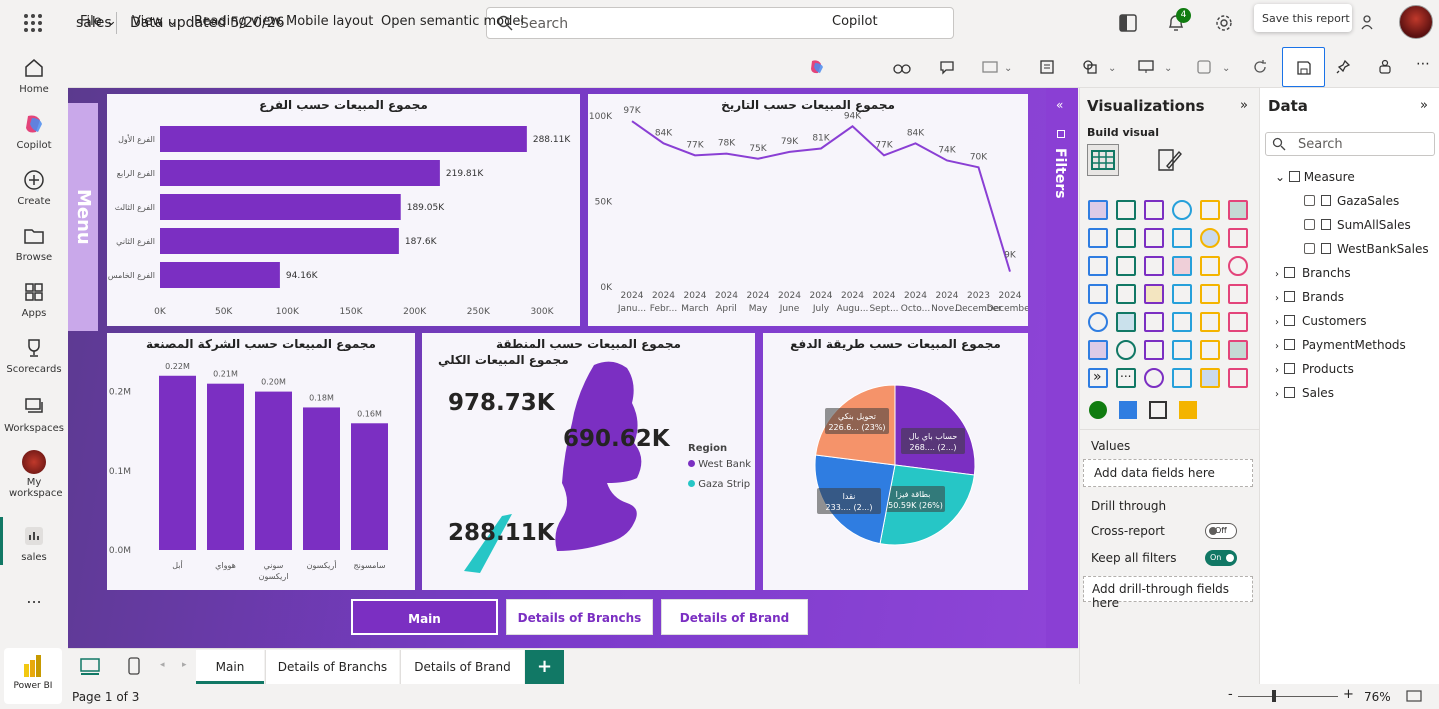 The width and height of the screenshot is (1439, 709). I want to click on search-input: Search, so click(720, 23).